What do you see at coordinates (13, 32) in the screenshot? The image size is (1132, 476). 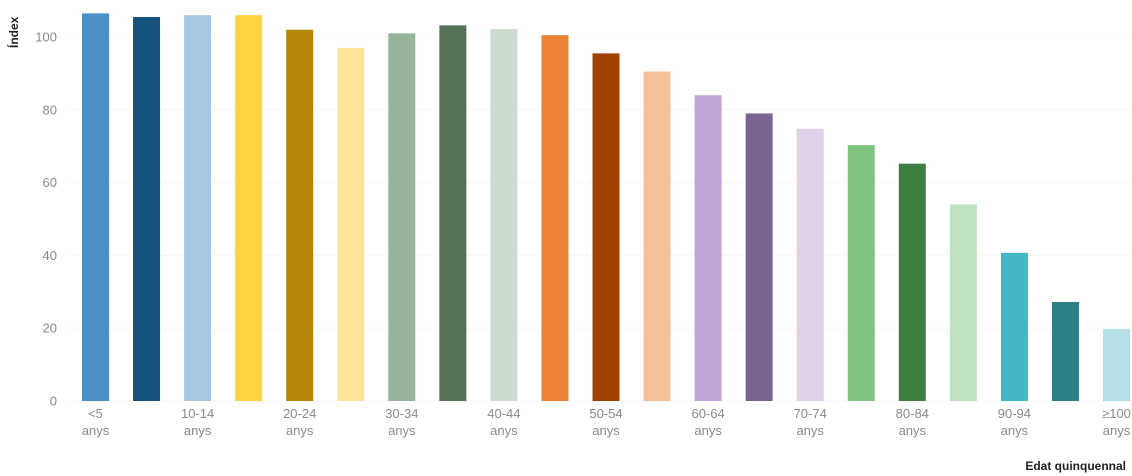 I see `y-axis-title: Índex` at bounding box center [13, 32].